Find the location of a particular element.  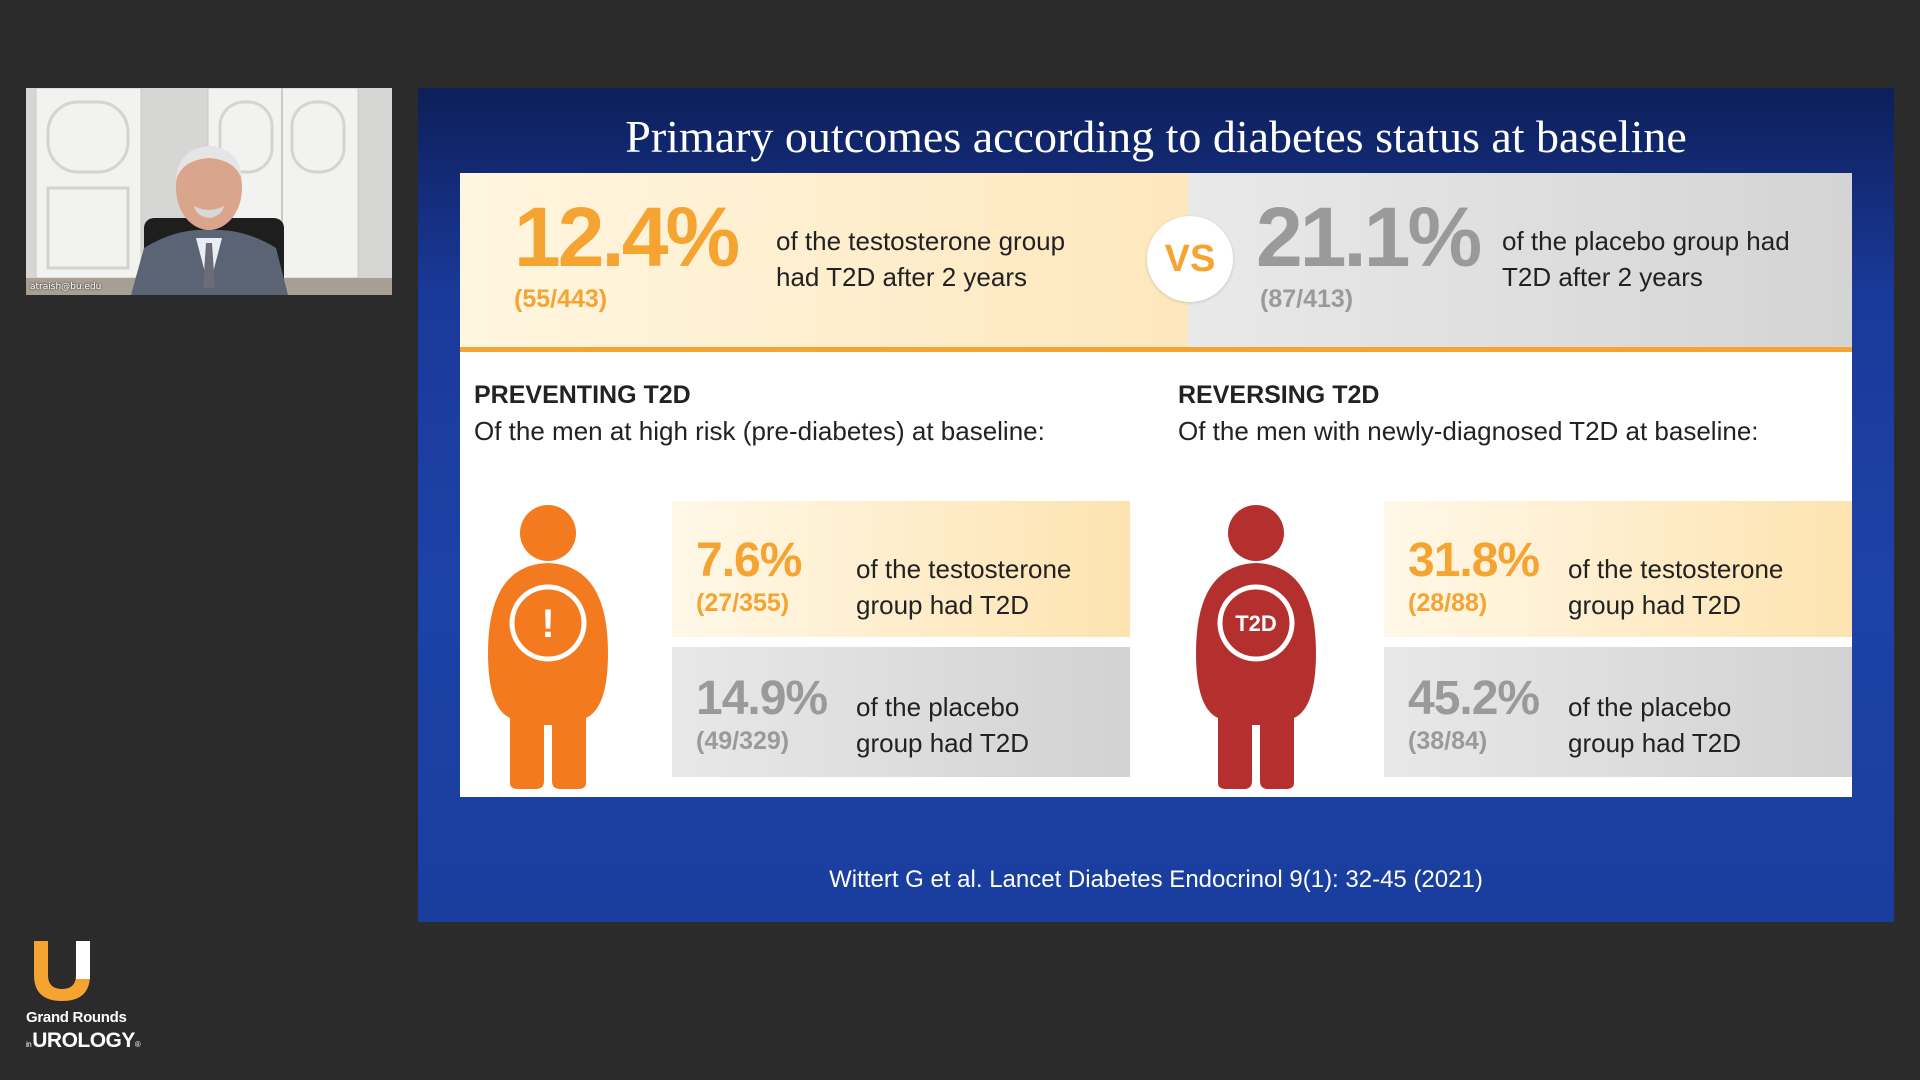

placebo-overall-percent: 21.1% is located at coordinates (1369, 237).